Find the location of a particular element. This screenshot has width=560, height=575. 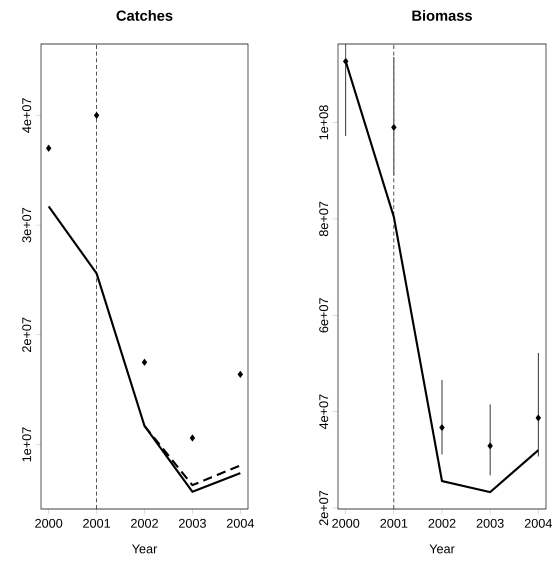

y-tick-label: 1e+08 is located at coordinates (323, 122).